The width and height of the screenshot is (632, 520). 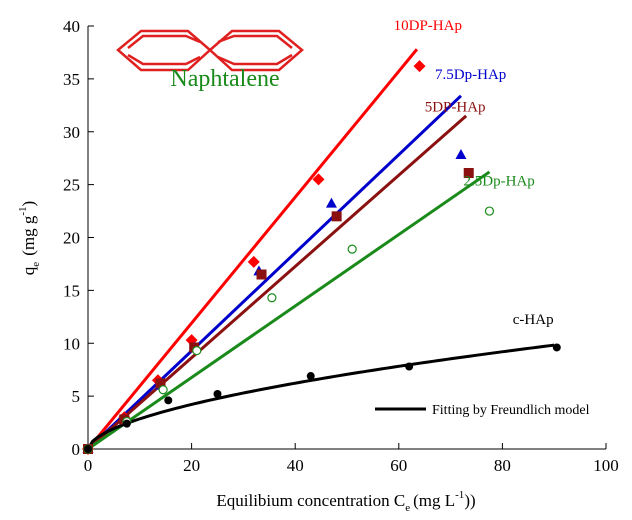 I want to click on legend: Fitting by Freundlich model, so click(x=482, y=410).